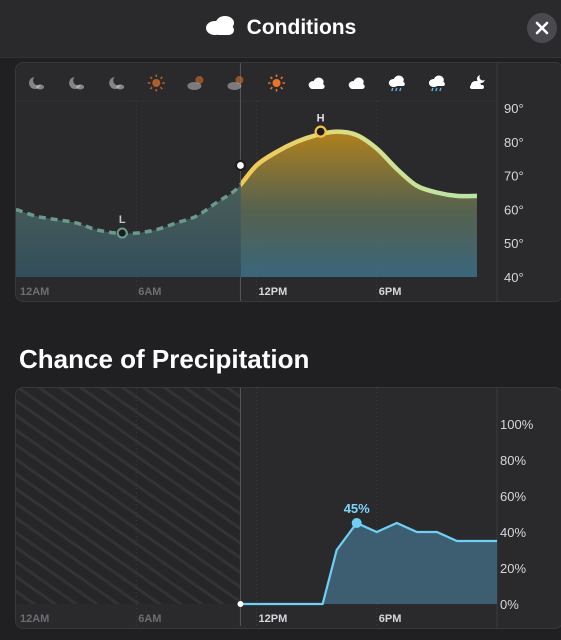 The height and width of the screenshot is (640, 561). What do you see at coordinates (128, 496) in the screenshot?
I see `past-hours-hatch` at bounding box center [128, 496].